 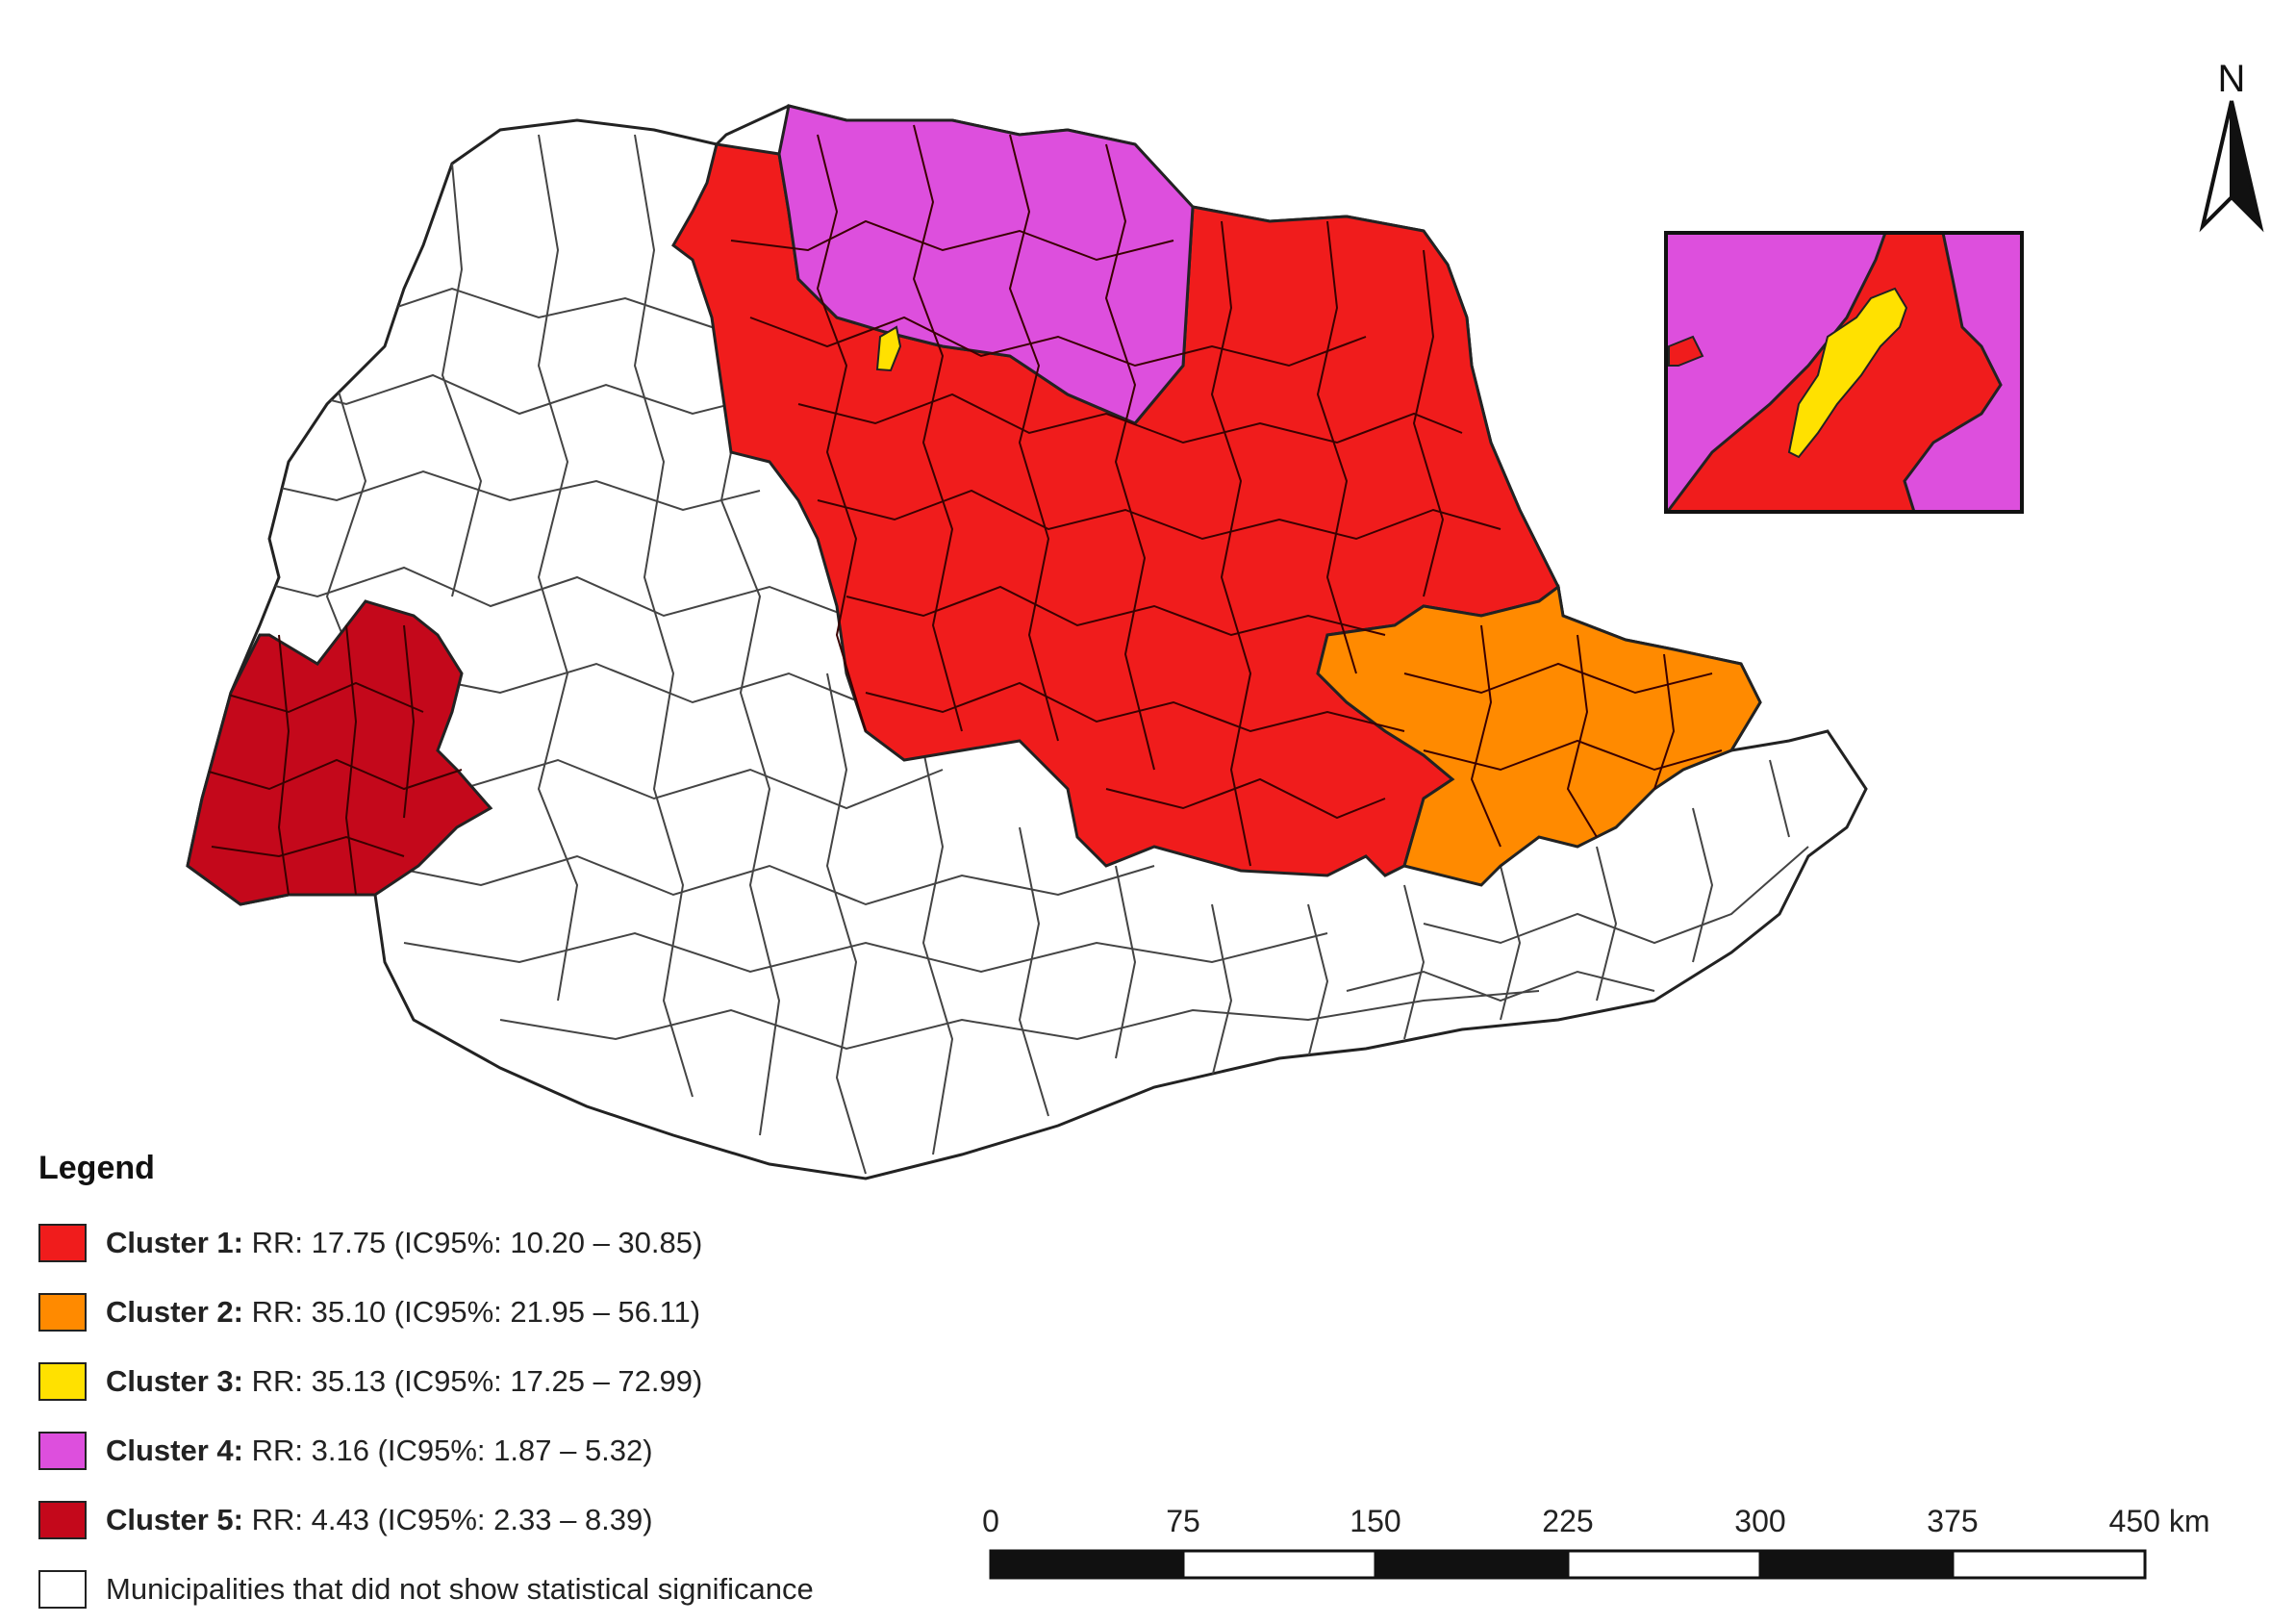 I want to click on legend-item-name: Cluster 4:, so click(x=174, y=1450).